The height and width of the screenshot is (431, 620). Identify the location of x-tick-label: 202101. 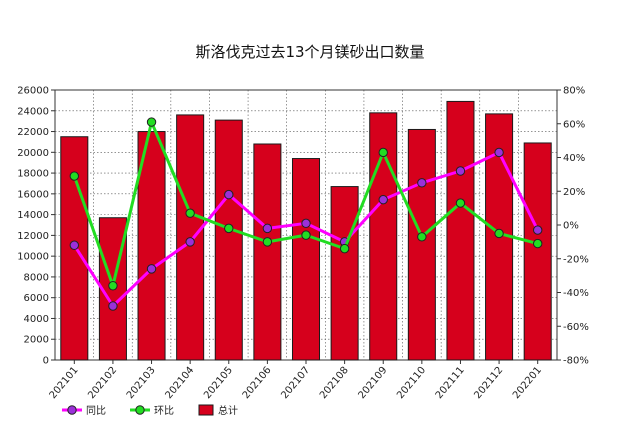
(64, 383).